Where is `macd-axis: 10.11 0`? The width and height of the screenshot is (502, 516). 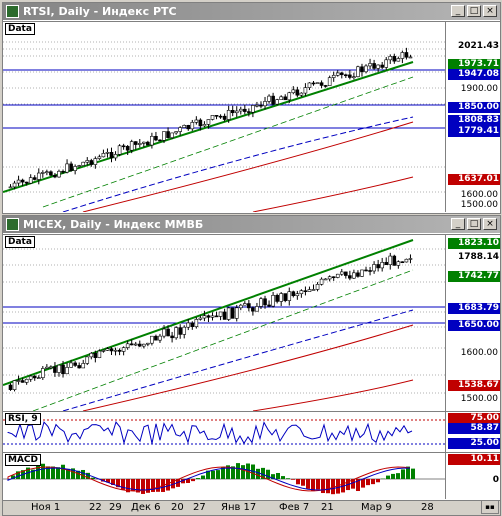 macd-axis: 10.11 0 is located at coordinates (472, 476).